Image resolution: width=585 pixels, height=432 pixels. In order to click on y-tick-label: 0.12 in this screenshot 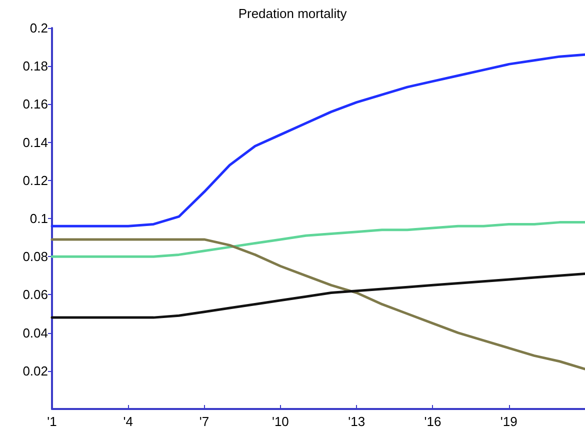, I will do `click(35, 180)`.